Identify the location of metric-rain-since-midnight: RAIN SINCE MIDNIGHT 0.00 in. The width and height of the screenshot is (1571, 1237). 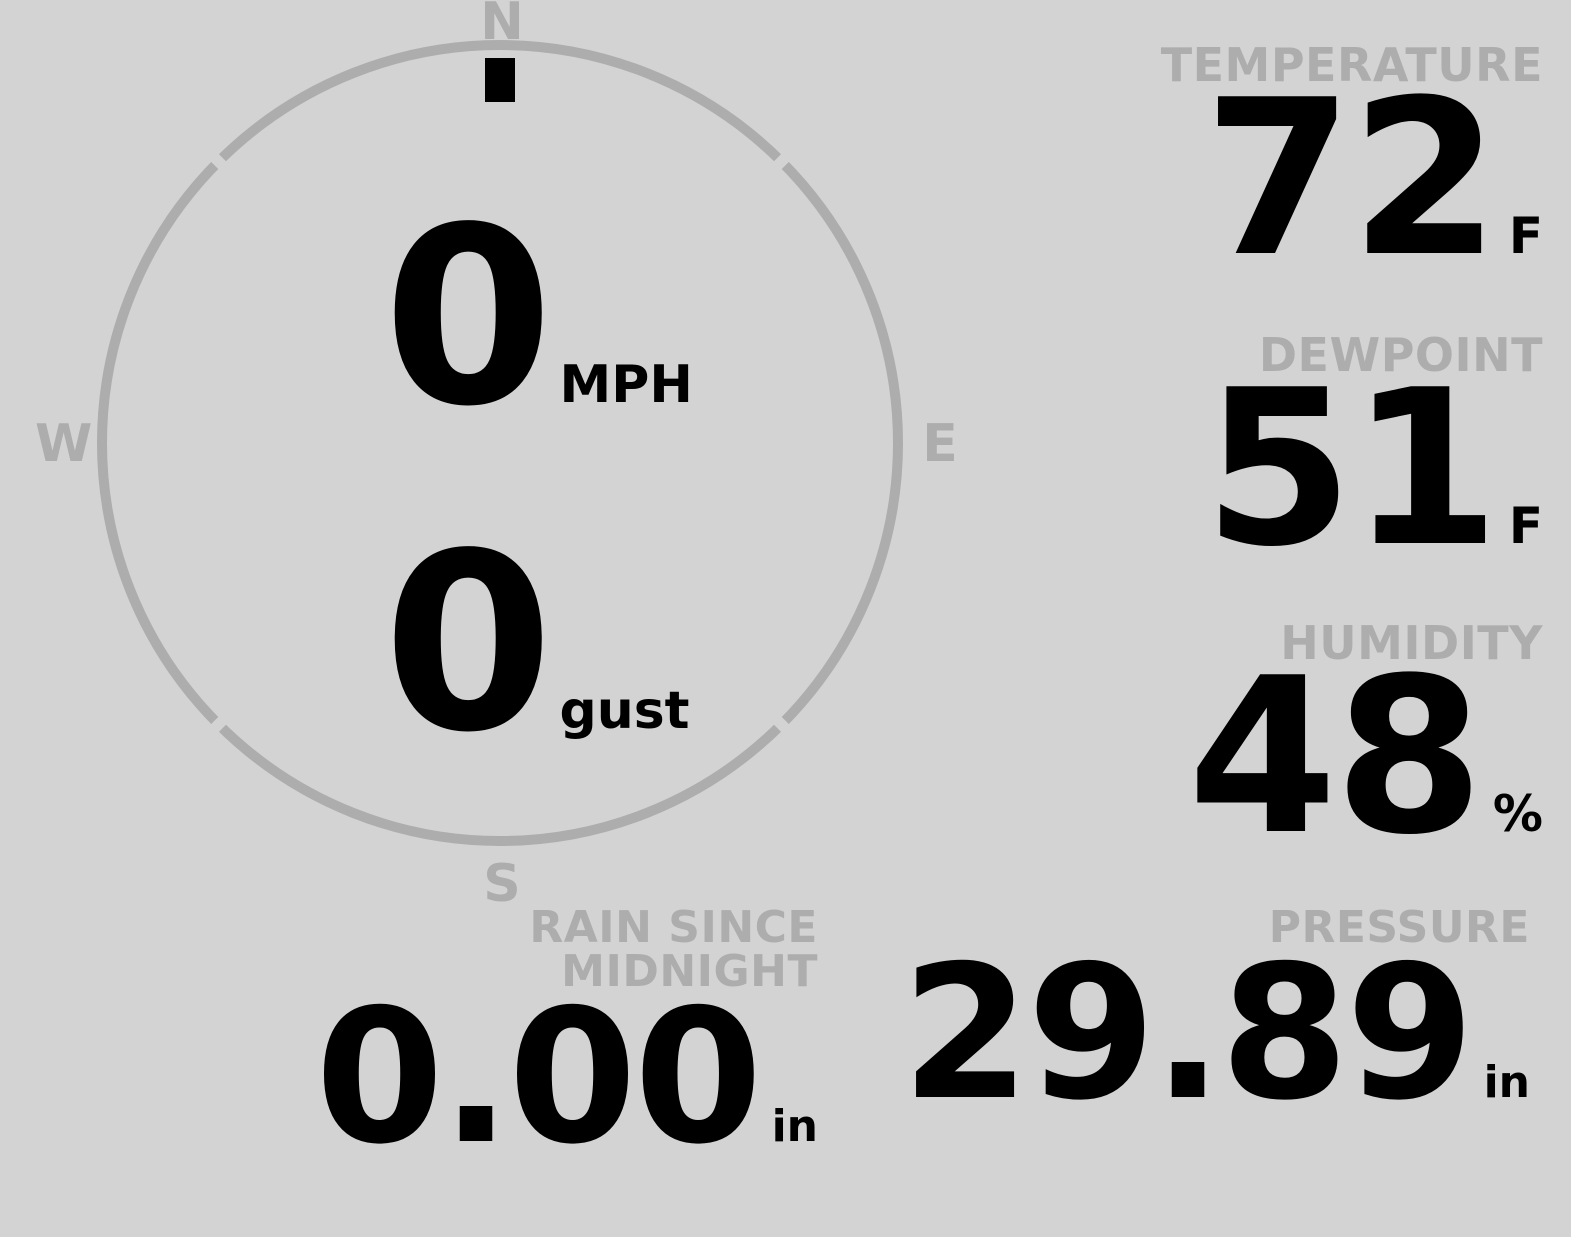
(538, 1043).